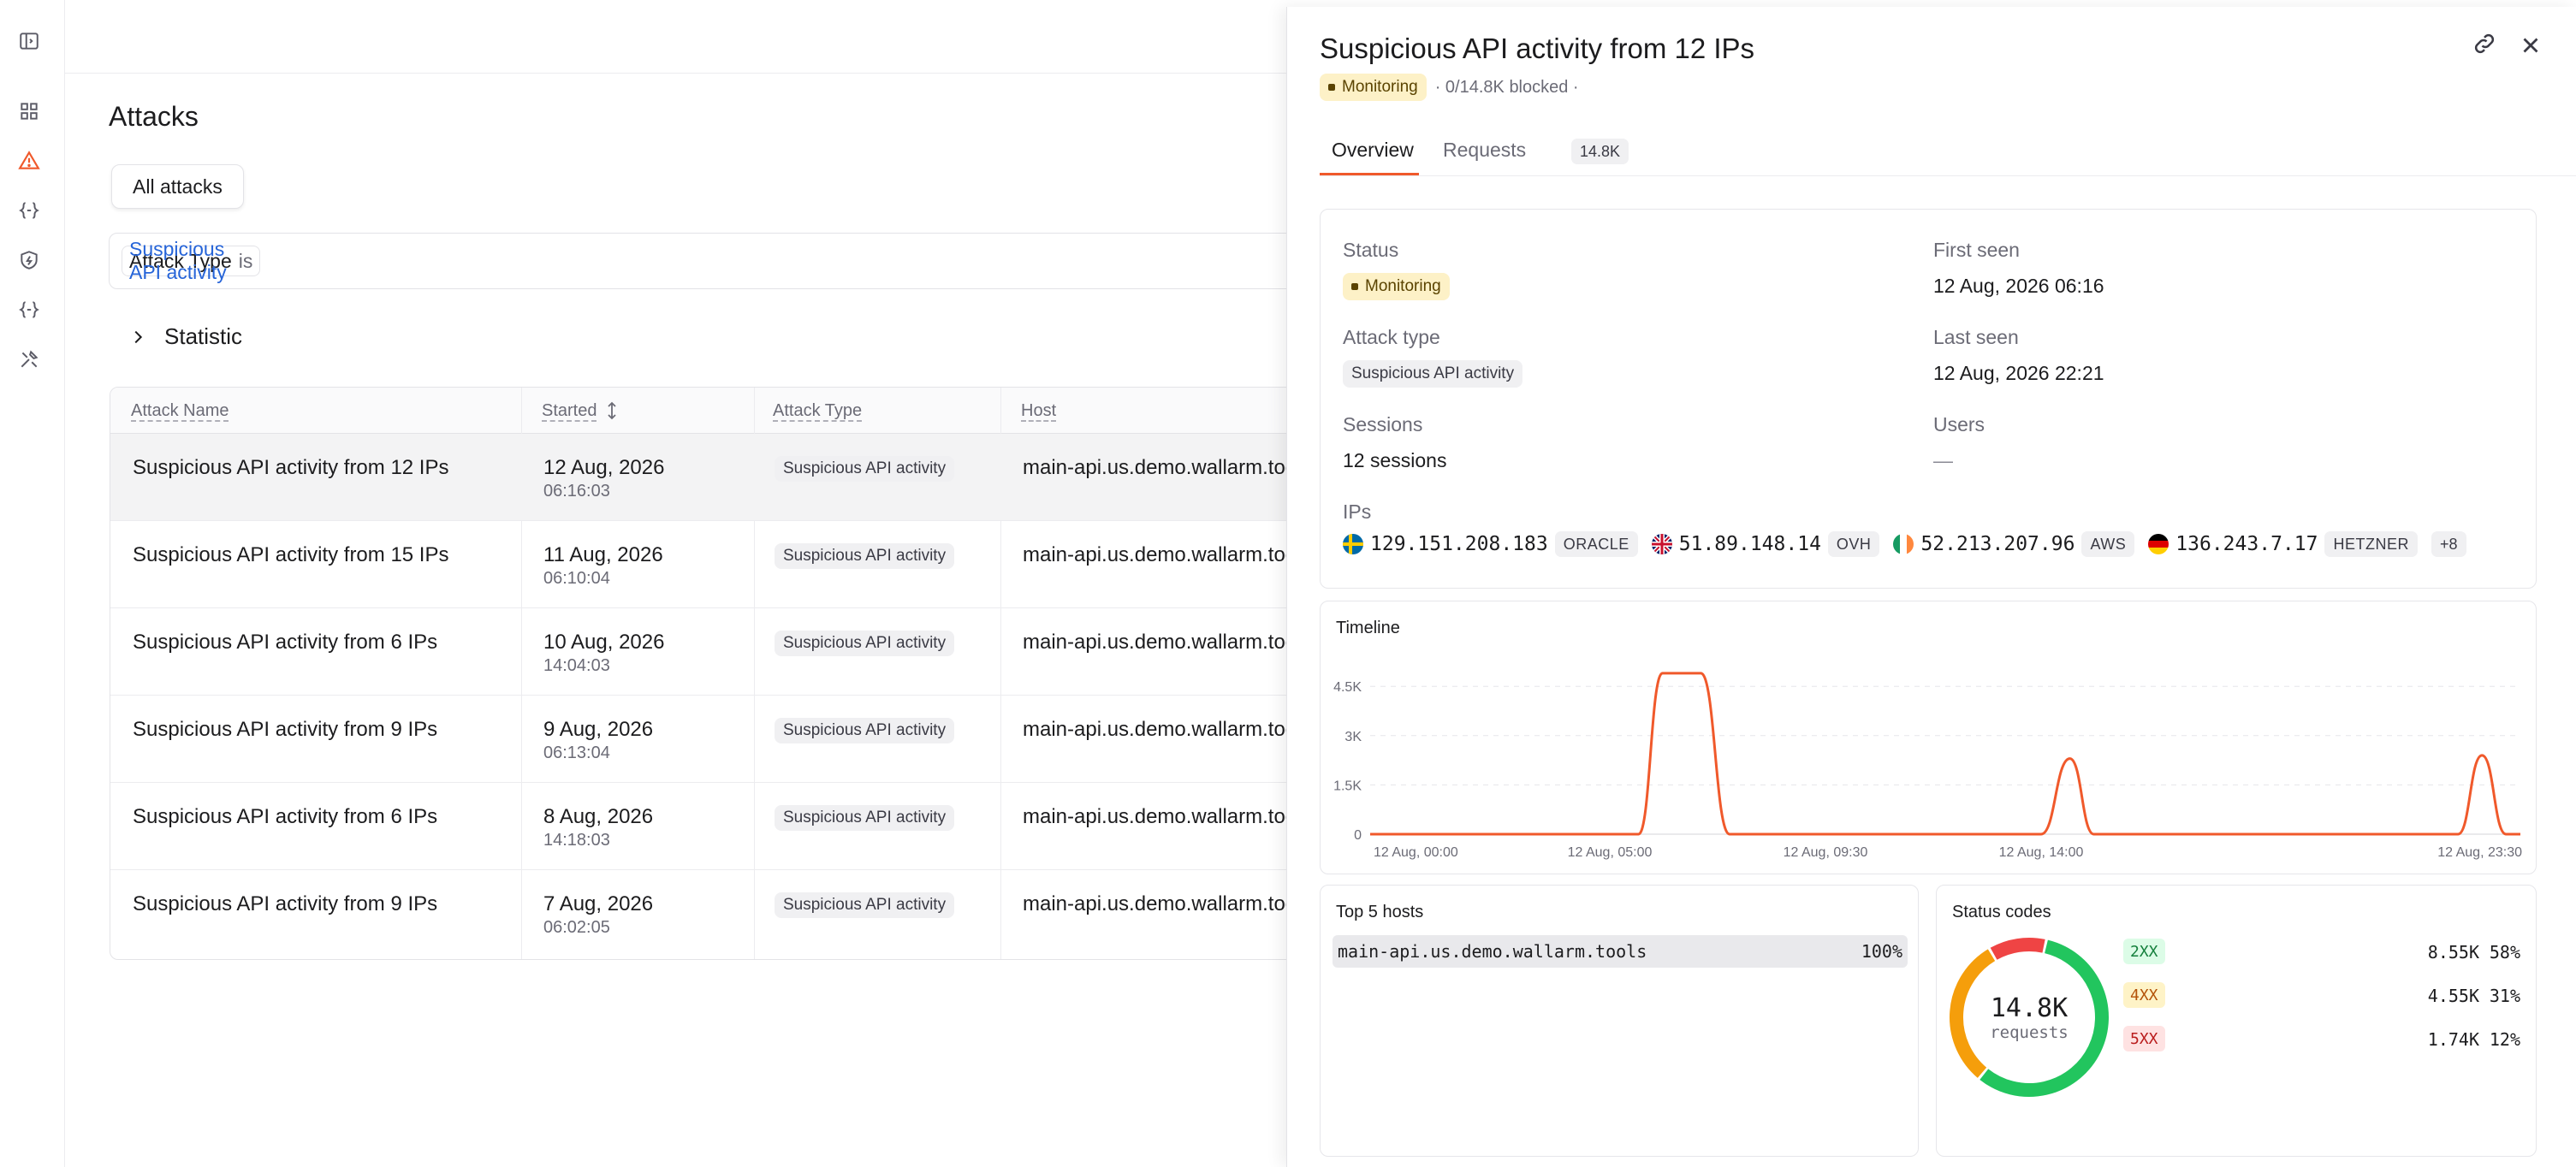 The height and width of the screenshot is (1167, 2576). I want to click on started-time: 14:04:03, so click(576, 666).